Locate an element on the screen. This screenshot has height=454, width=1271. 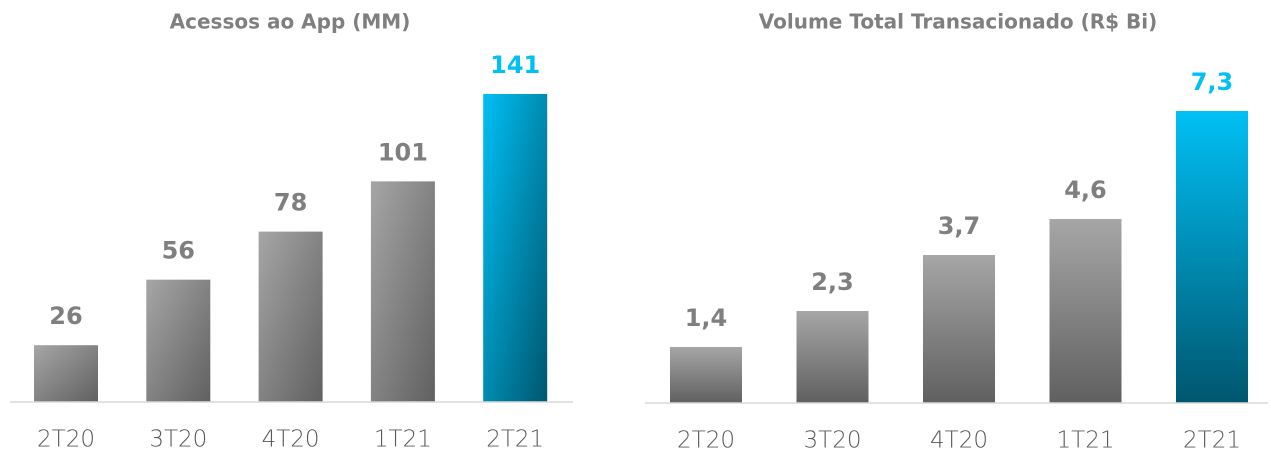
value-label: 1,4 is located at coordinates (706, 318).